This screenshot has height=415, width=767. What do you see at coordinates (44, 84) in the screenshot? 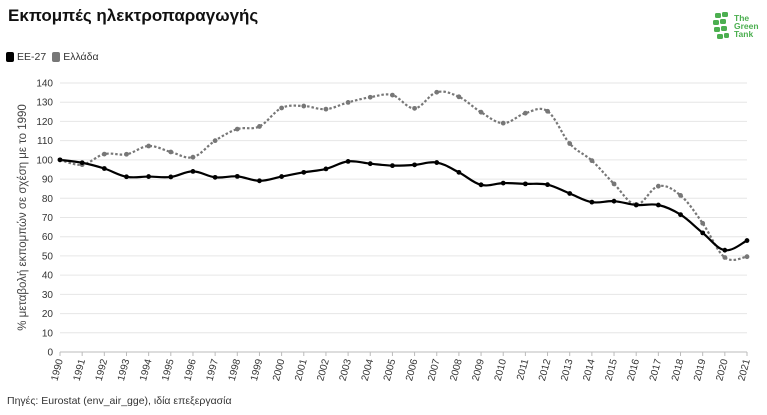
I see `y-tick-label: 140` at bounding box center [44, 84].